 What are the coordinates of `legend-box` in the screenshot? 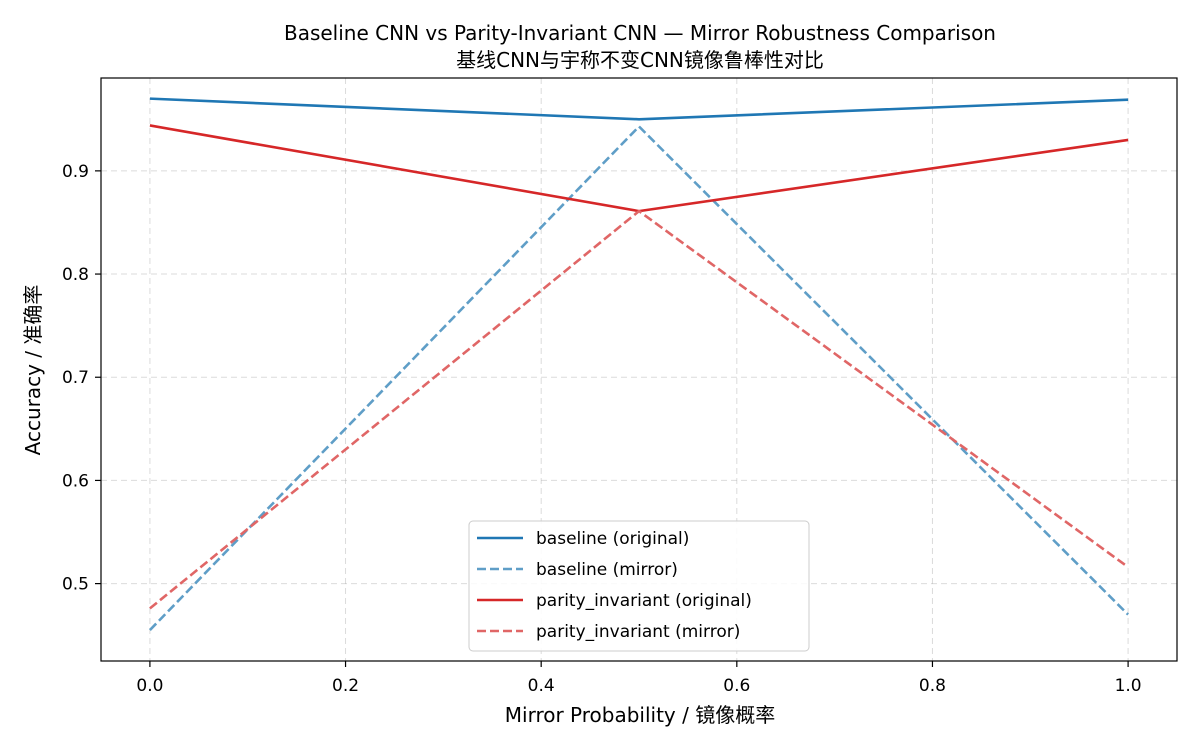 It's located at (639, 586).